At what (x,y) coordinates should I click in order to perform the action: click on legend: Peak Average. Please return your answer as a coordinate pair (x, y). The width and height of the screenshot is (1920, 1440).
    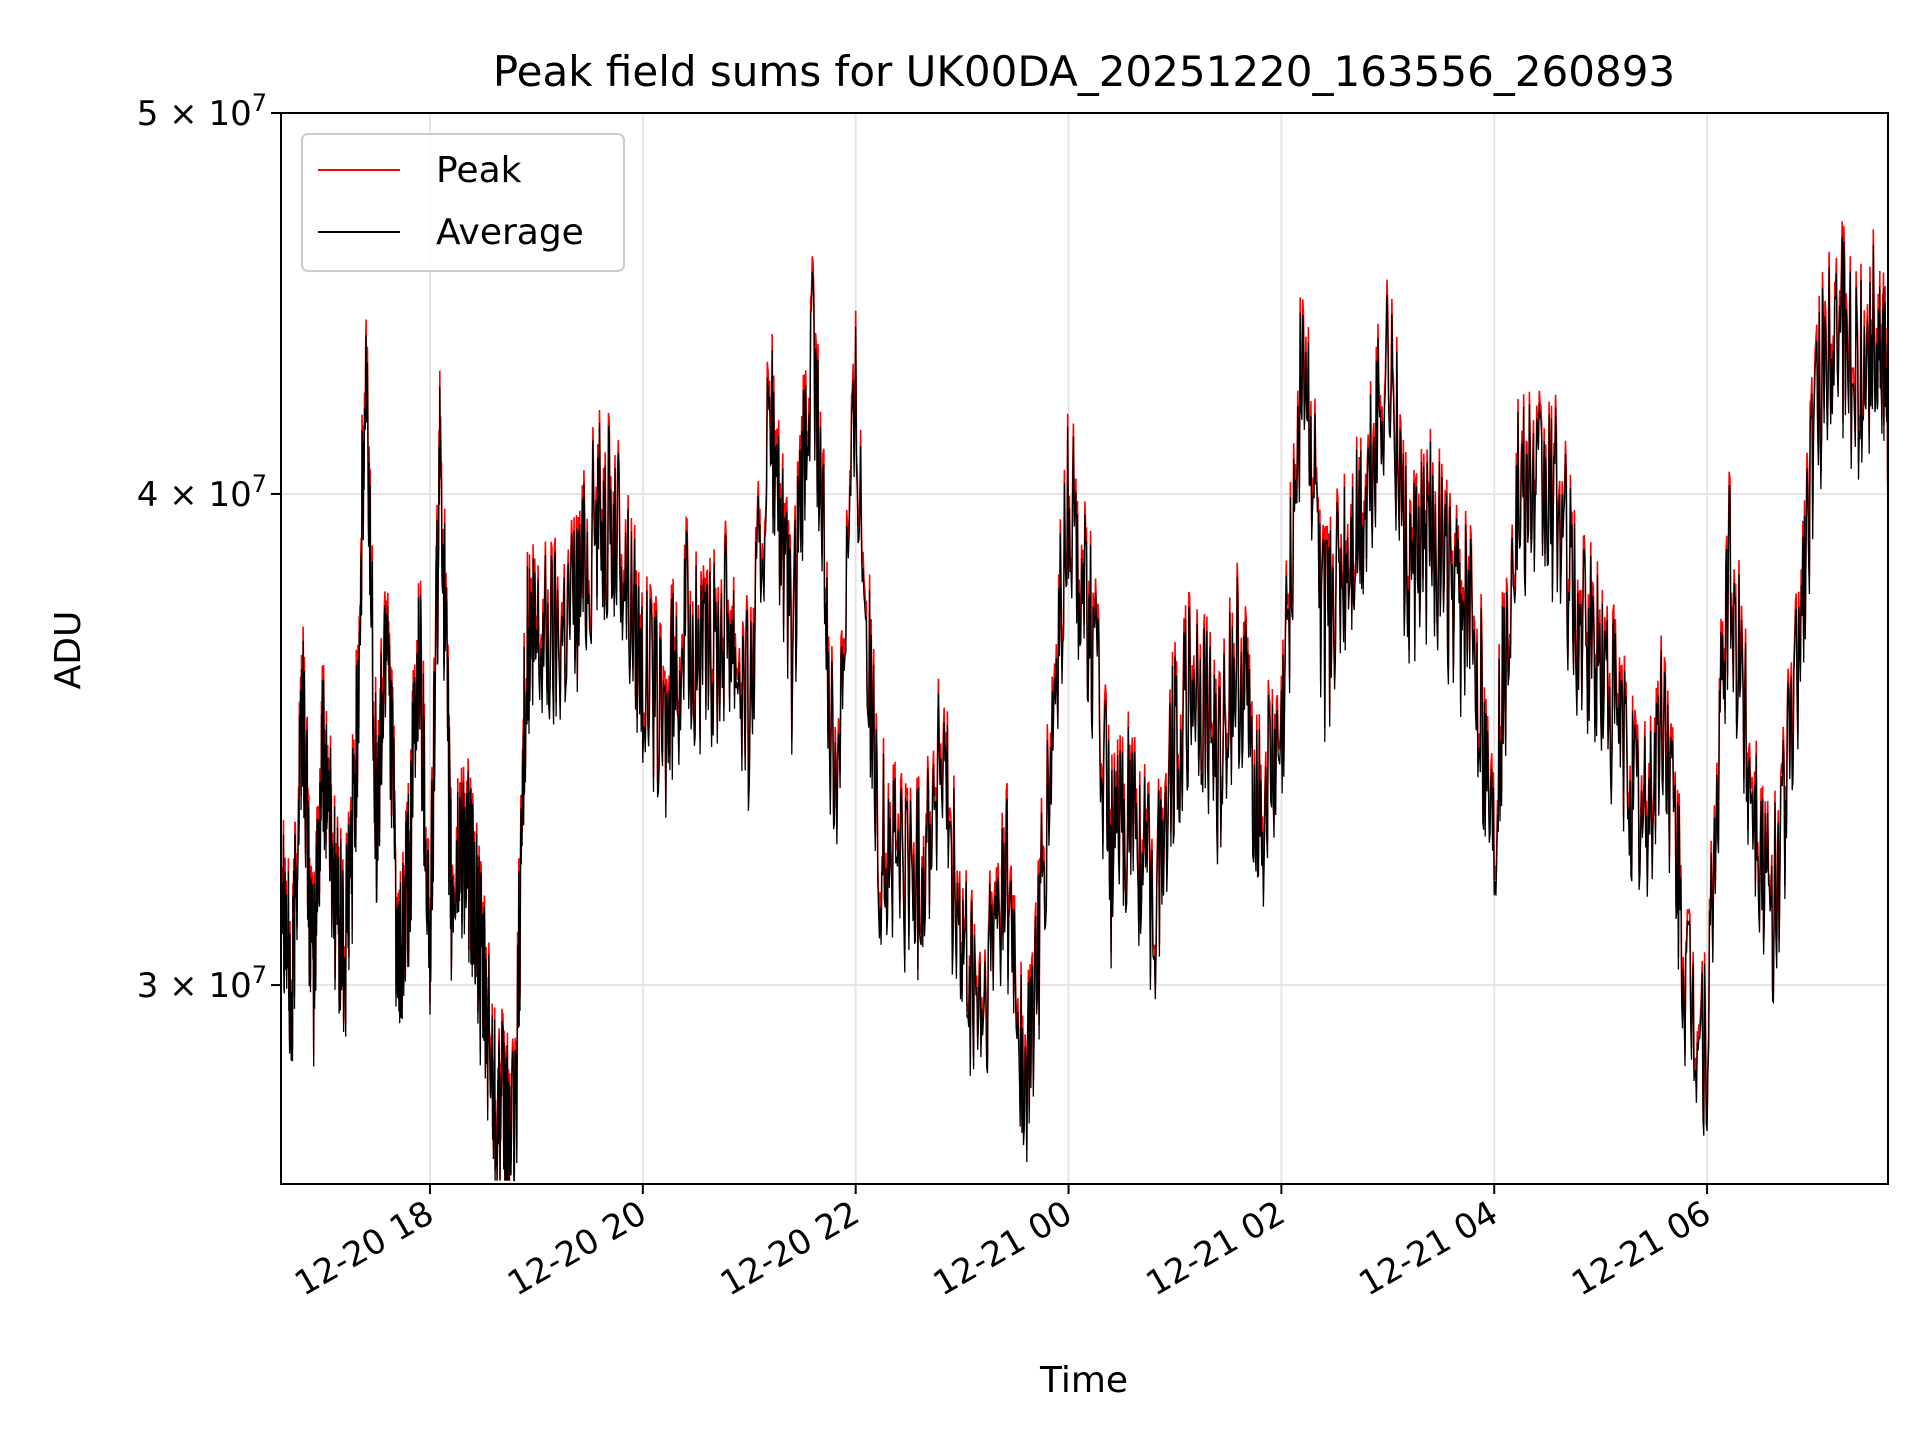
    Looking at the image, I should click on (463, 202).